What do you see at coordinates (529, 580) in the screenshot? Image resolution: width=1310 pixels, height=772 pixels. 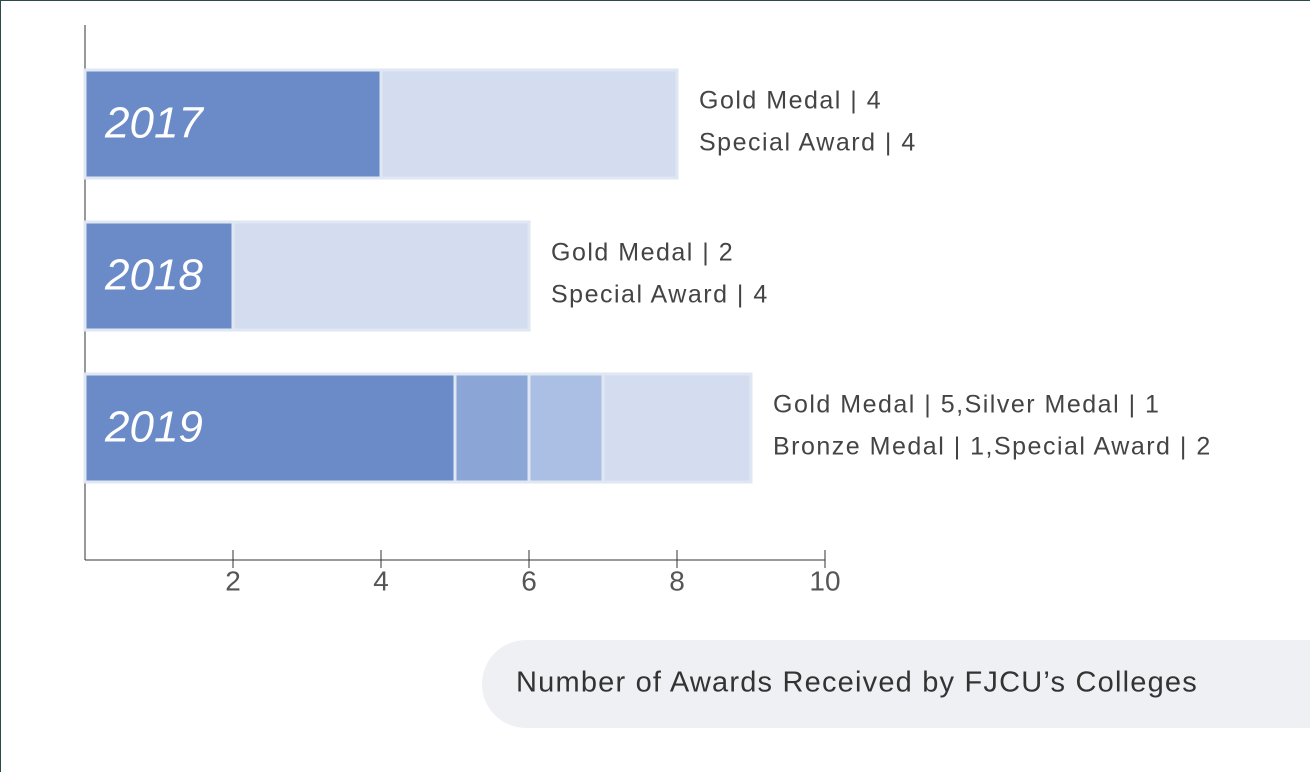 I see `x-tick-label: 6` at bounding box center [529, 580].